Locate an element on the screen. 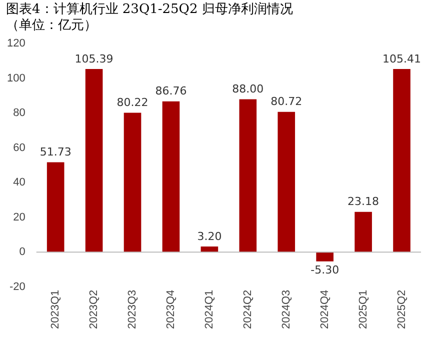  chart-subtitle: （单位：亿元） is located at coordinates (52, 26).